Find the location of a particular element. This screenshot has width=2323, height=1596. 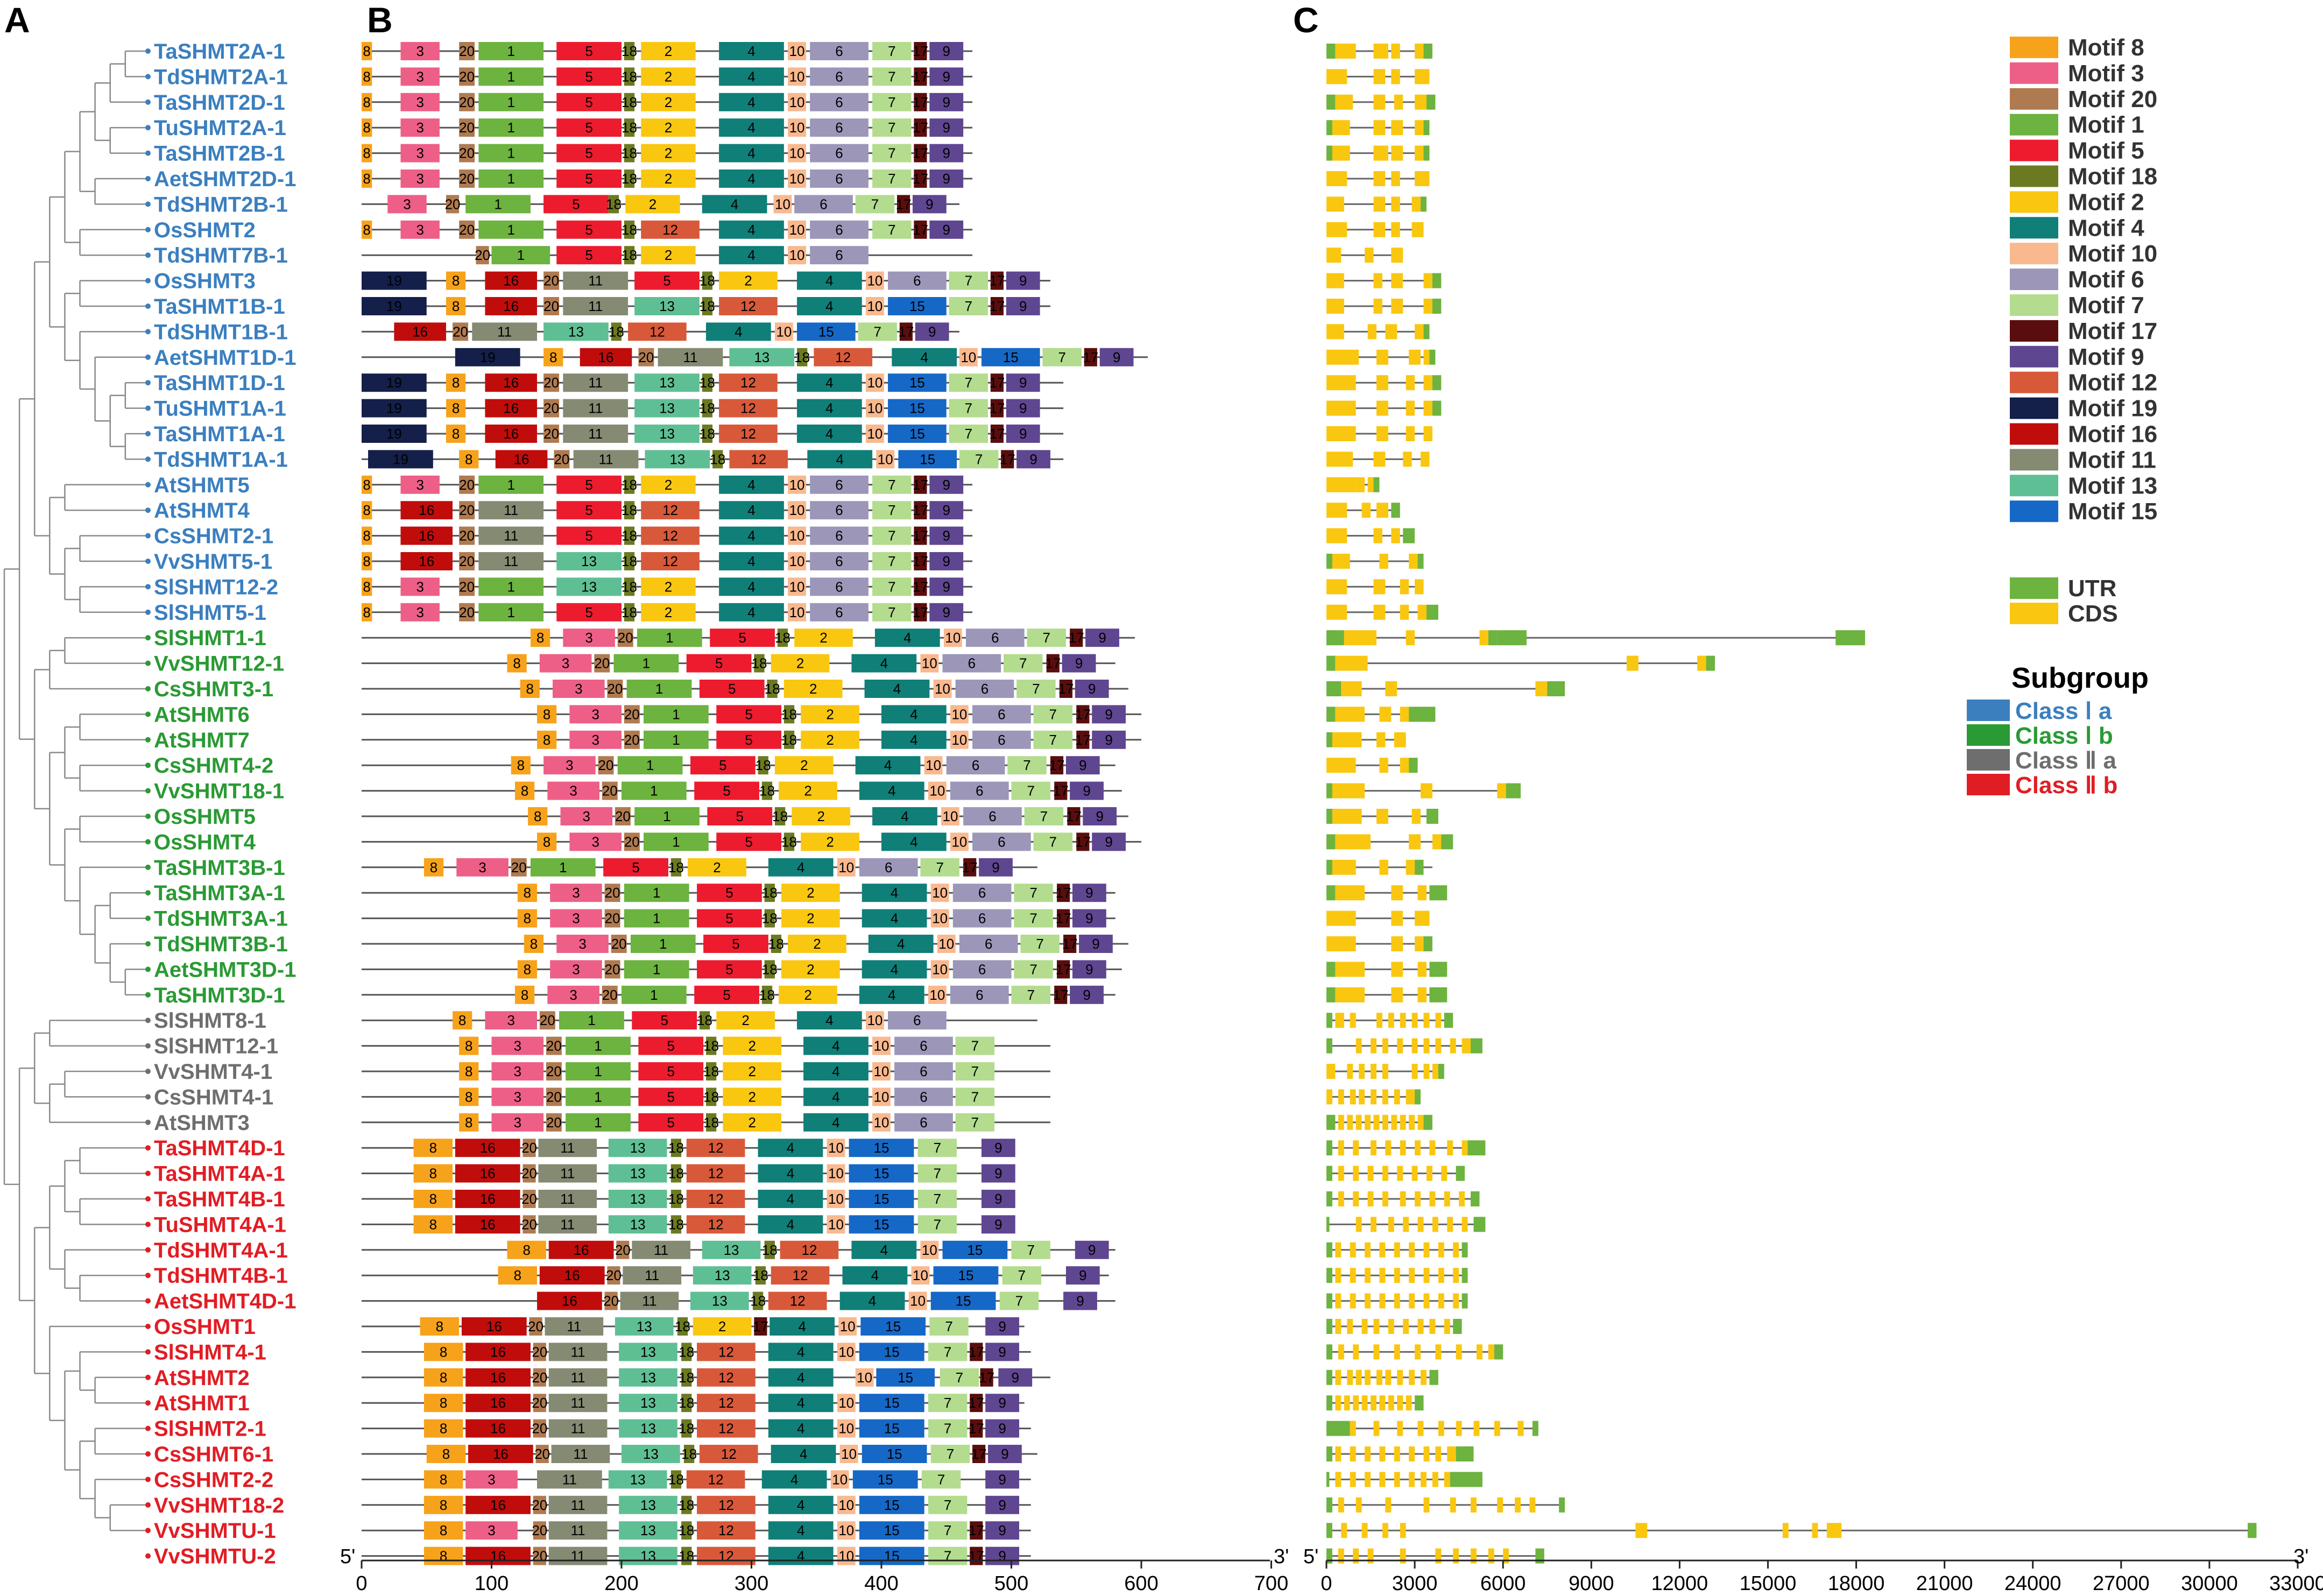

motif-box-label: 9 is located at coordinates (998, 1148).